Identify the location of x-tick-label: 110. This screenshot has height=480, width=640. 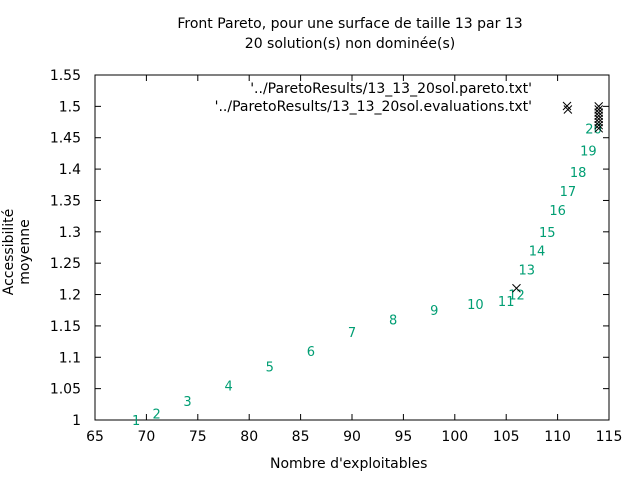
(557, 437).